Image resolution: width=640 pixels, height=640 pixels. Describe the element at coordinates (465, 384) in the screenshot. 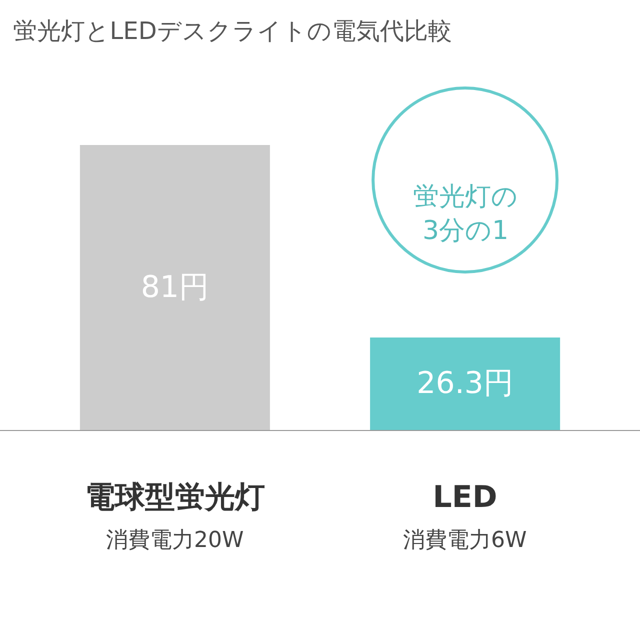

I see `data-label: 26.3円` at that location.